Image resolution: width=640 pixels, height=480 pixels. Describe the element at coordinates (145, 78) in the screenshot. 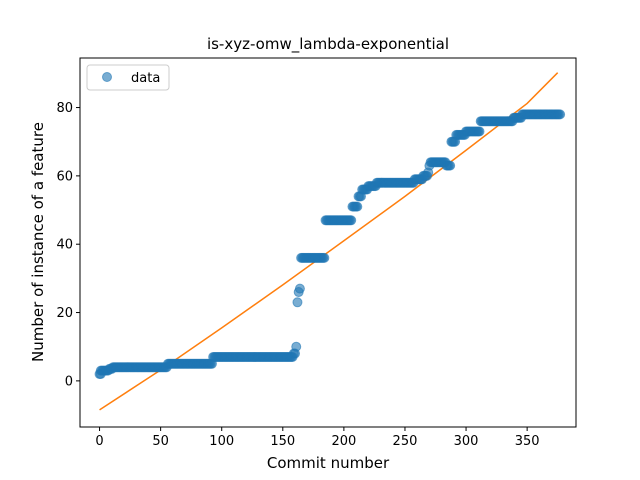

I see `legend-label-data: data` at that location.